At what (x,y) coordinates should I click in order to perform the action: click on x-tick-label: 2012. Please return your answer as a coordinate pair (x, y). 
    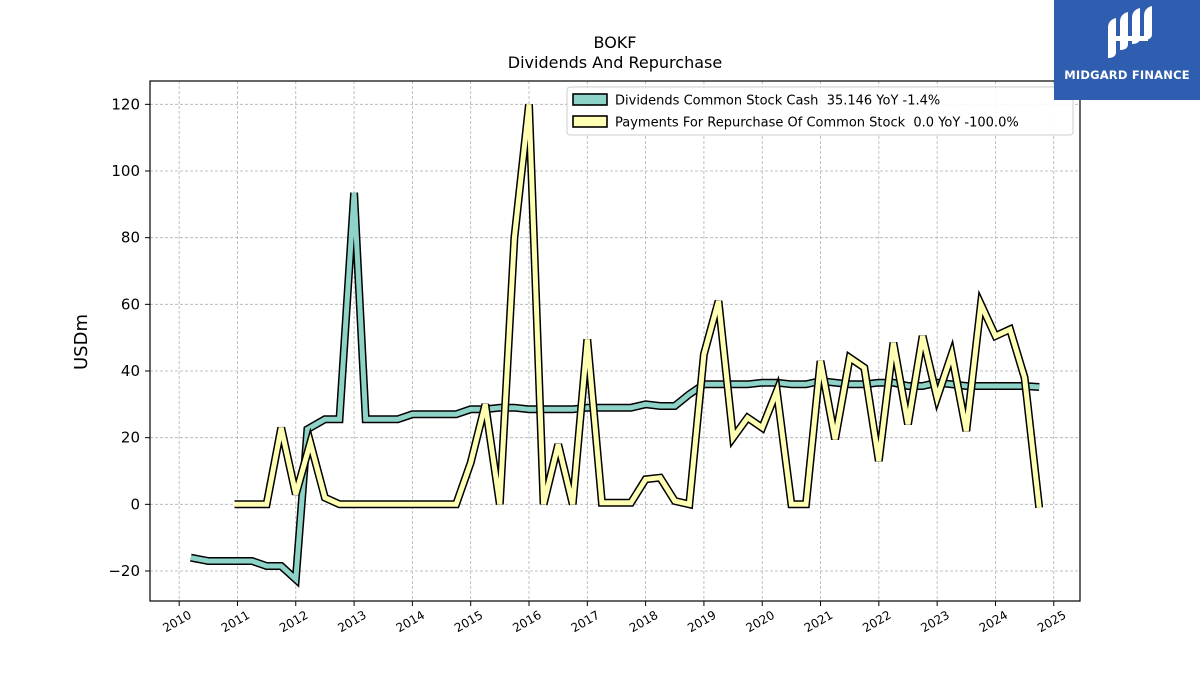
    Looking at the image, I should click on (293, 621).